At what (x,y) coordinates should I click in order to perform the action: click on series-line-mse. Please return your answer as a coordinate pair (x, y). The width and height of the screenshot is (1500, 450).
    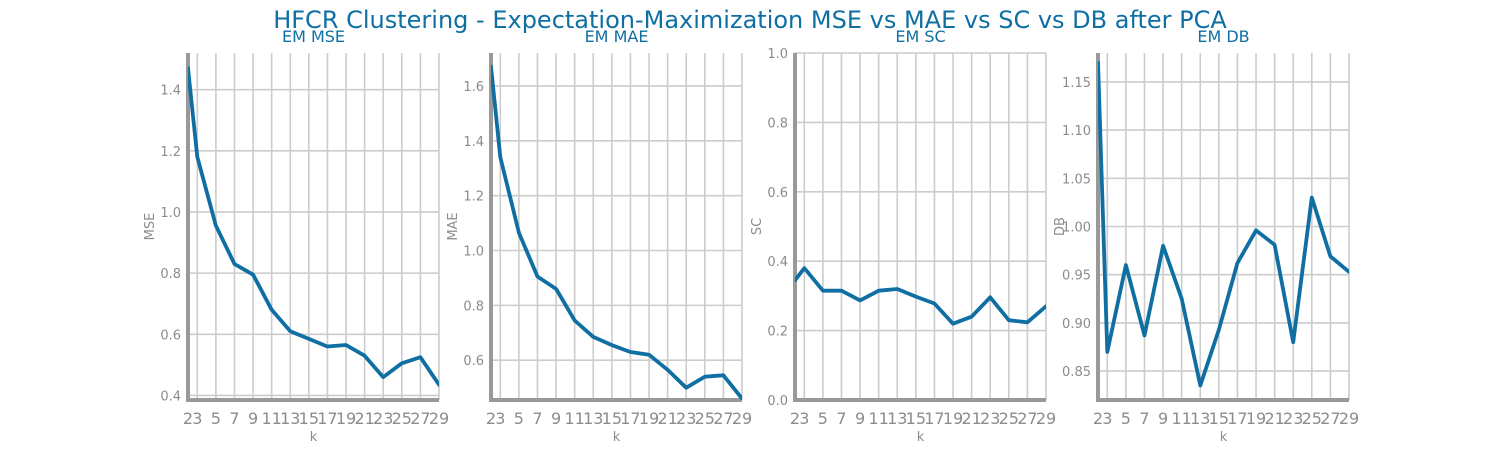
    Looking at the image, I should click on (313, 226).